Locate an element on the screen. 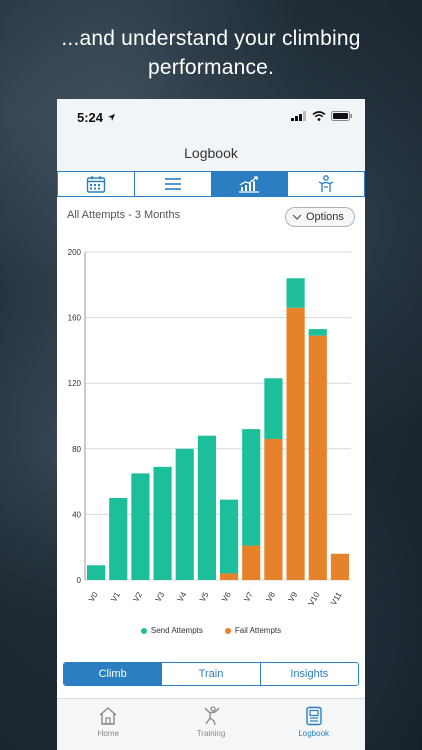 The height and width of the screenshot is (750, 422). bar-fail-V6 is located at coordinates (229, 576).